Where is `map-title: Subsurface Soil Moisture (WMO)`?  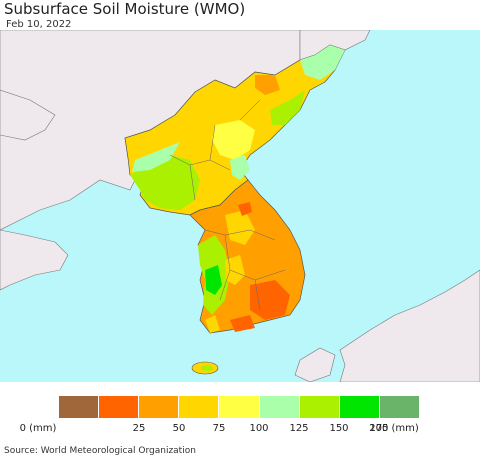 map-title: Subsurface Soil Moisture (WMO) is located at coordinates (125, 9).